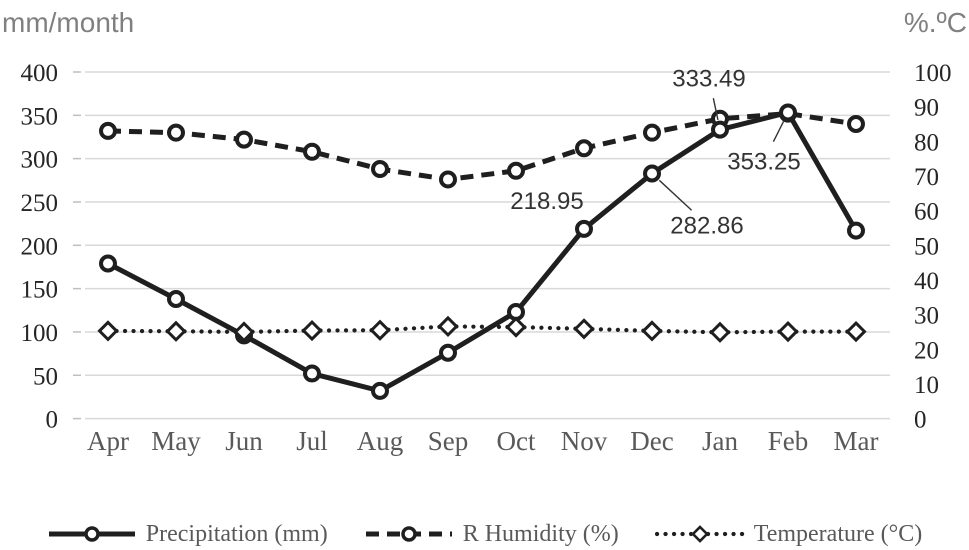  I want to click on series-line-dashed, so click(482, 146).